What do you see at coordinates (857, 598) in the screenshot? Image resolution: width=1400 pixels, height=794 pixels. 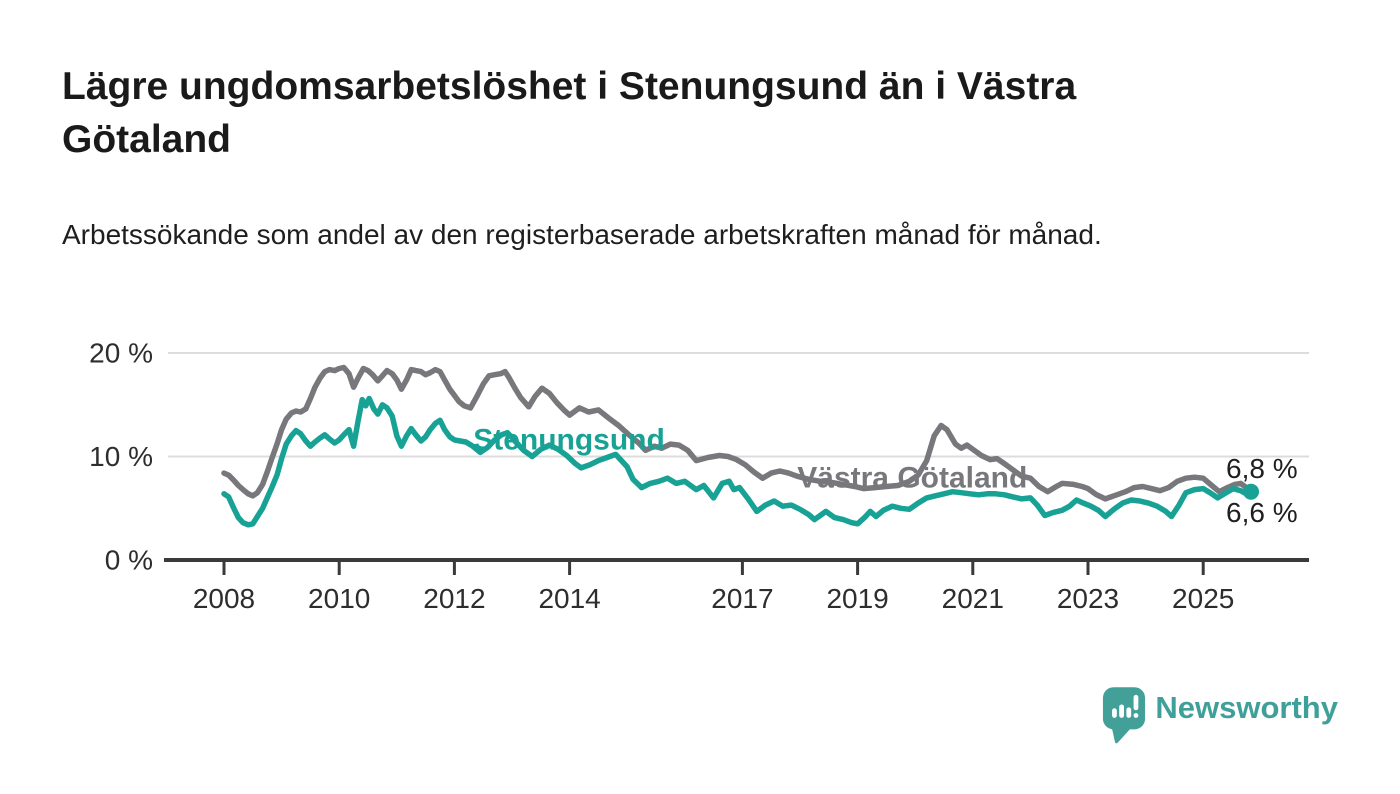 I see `x-tick-label: 2019` at bounding box center [857, 598].